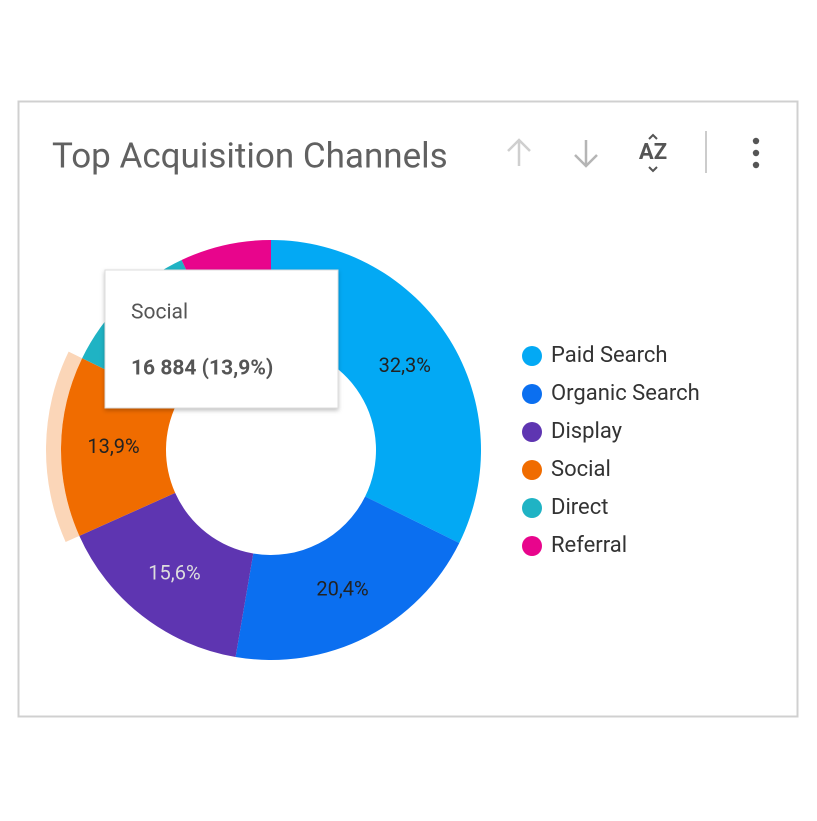  Describe the element at coordinates (405, 365) in the screenshot. I see `value-label: 32,3%` at that location.